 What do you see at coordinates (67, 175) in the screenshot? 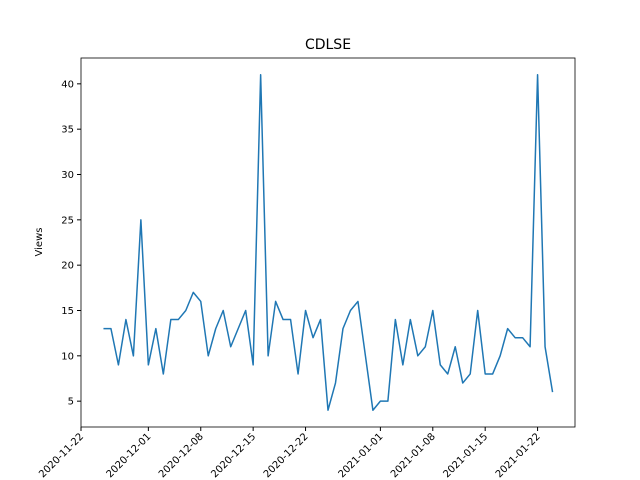
I see `y-tick-label: 30` at bounding box center [67, 175].